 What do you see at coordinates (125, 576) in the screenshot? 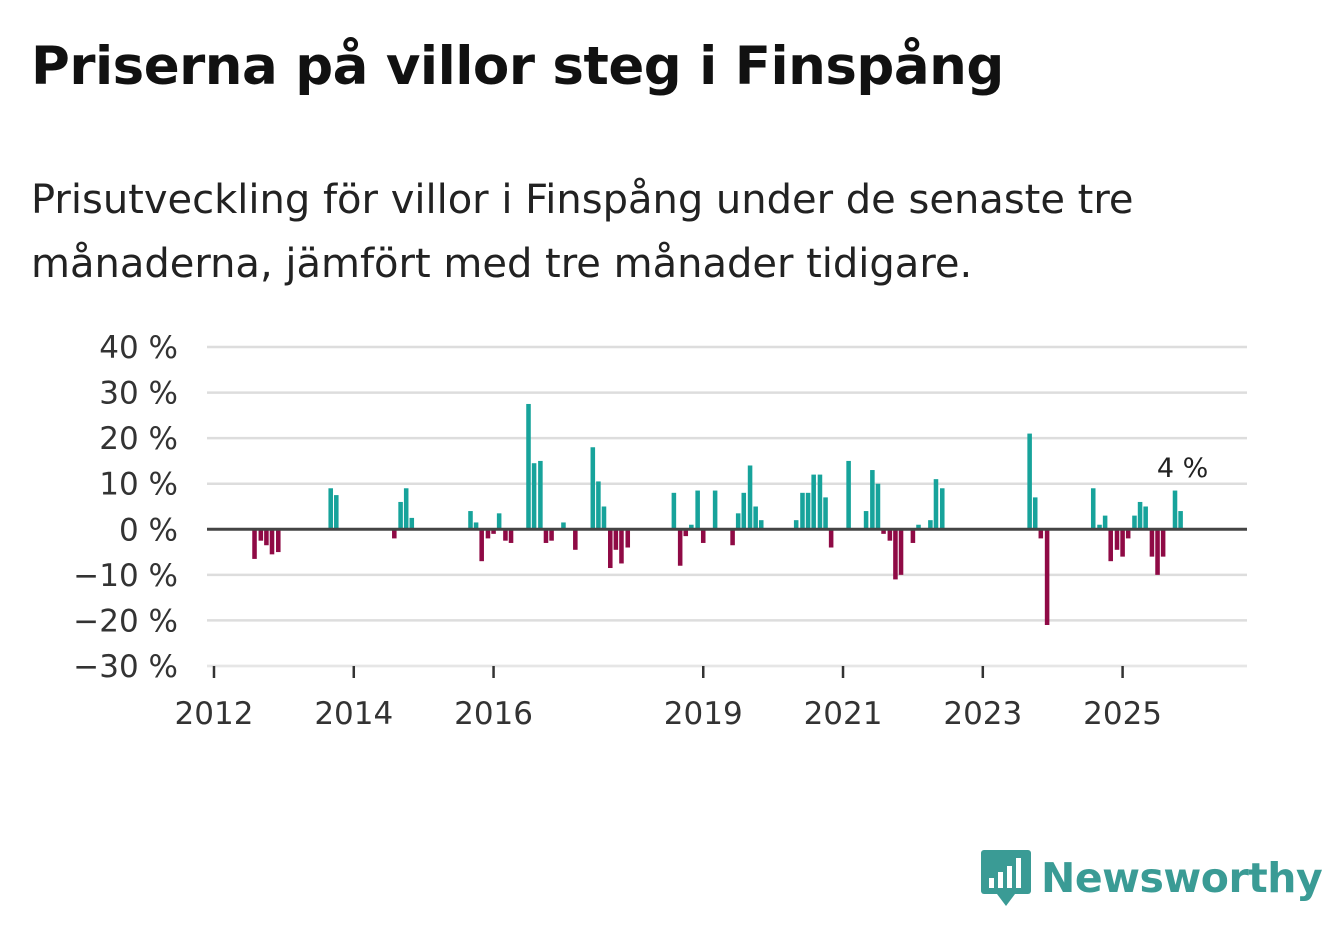
I see `y-tick-label: −10 %` at bounding box center [125, 576].